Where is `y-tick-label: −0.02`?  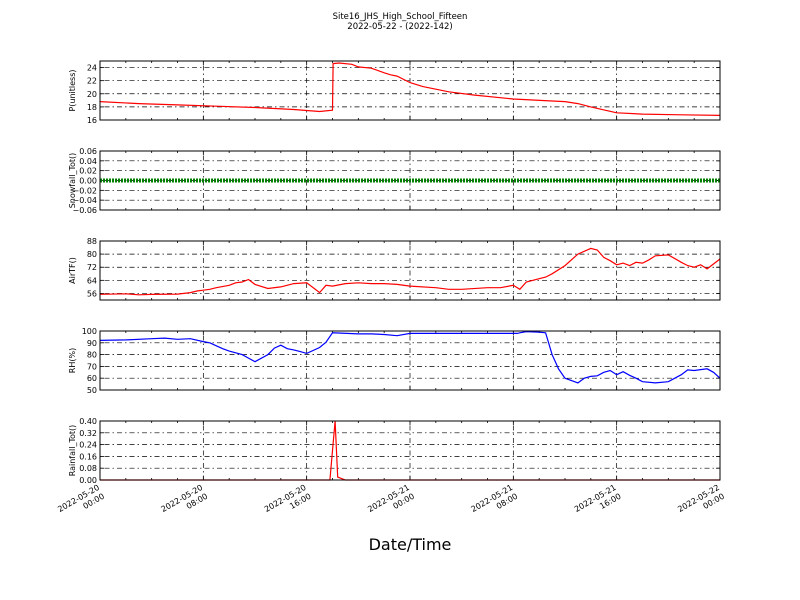
y-tick-label: −0.02 is located at coordinates (84, 190).